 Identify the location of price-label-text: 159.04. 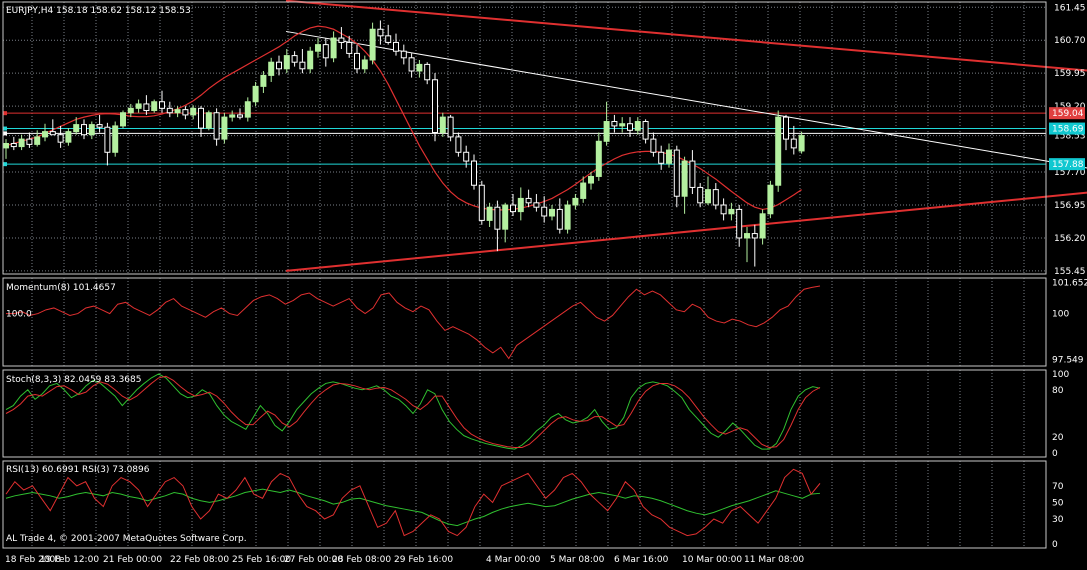
(1068, 114).